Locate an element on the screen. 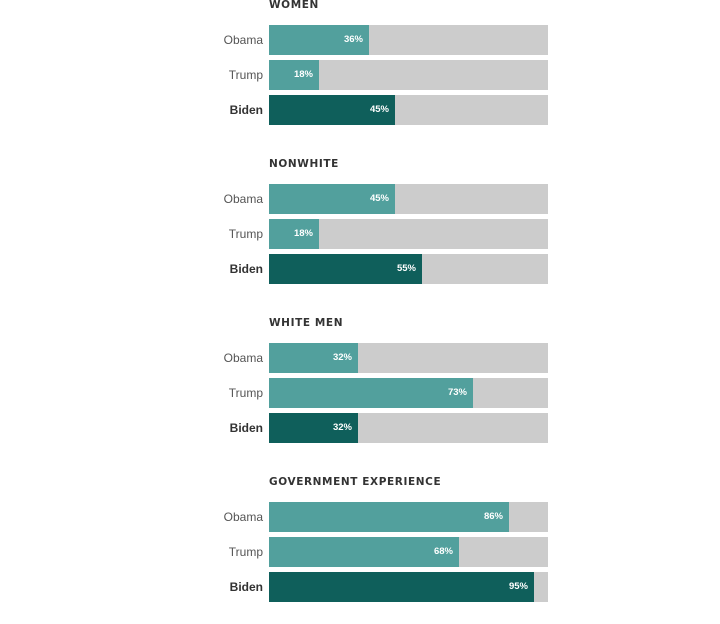 The width and height of the screenshot is (720, 624). bar-row: Biden 32% is located at coordinates (360, 428).